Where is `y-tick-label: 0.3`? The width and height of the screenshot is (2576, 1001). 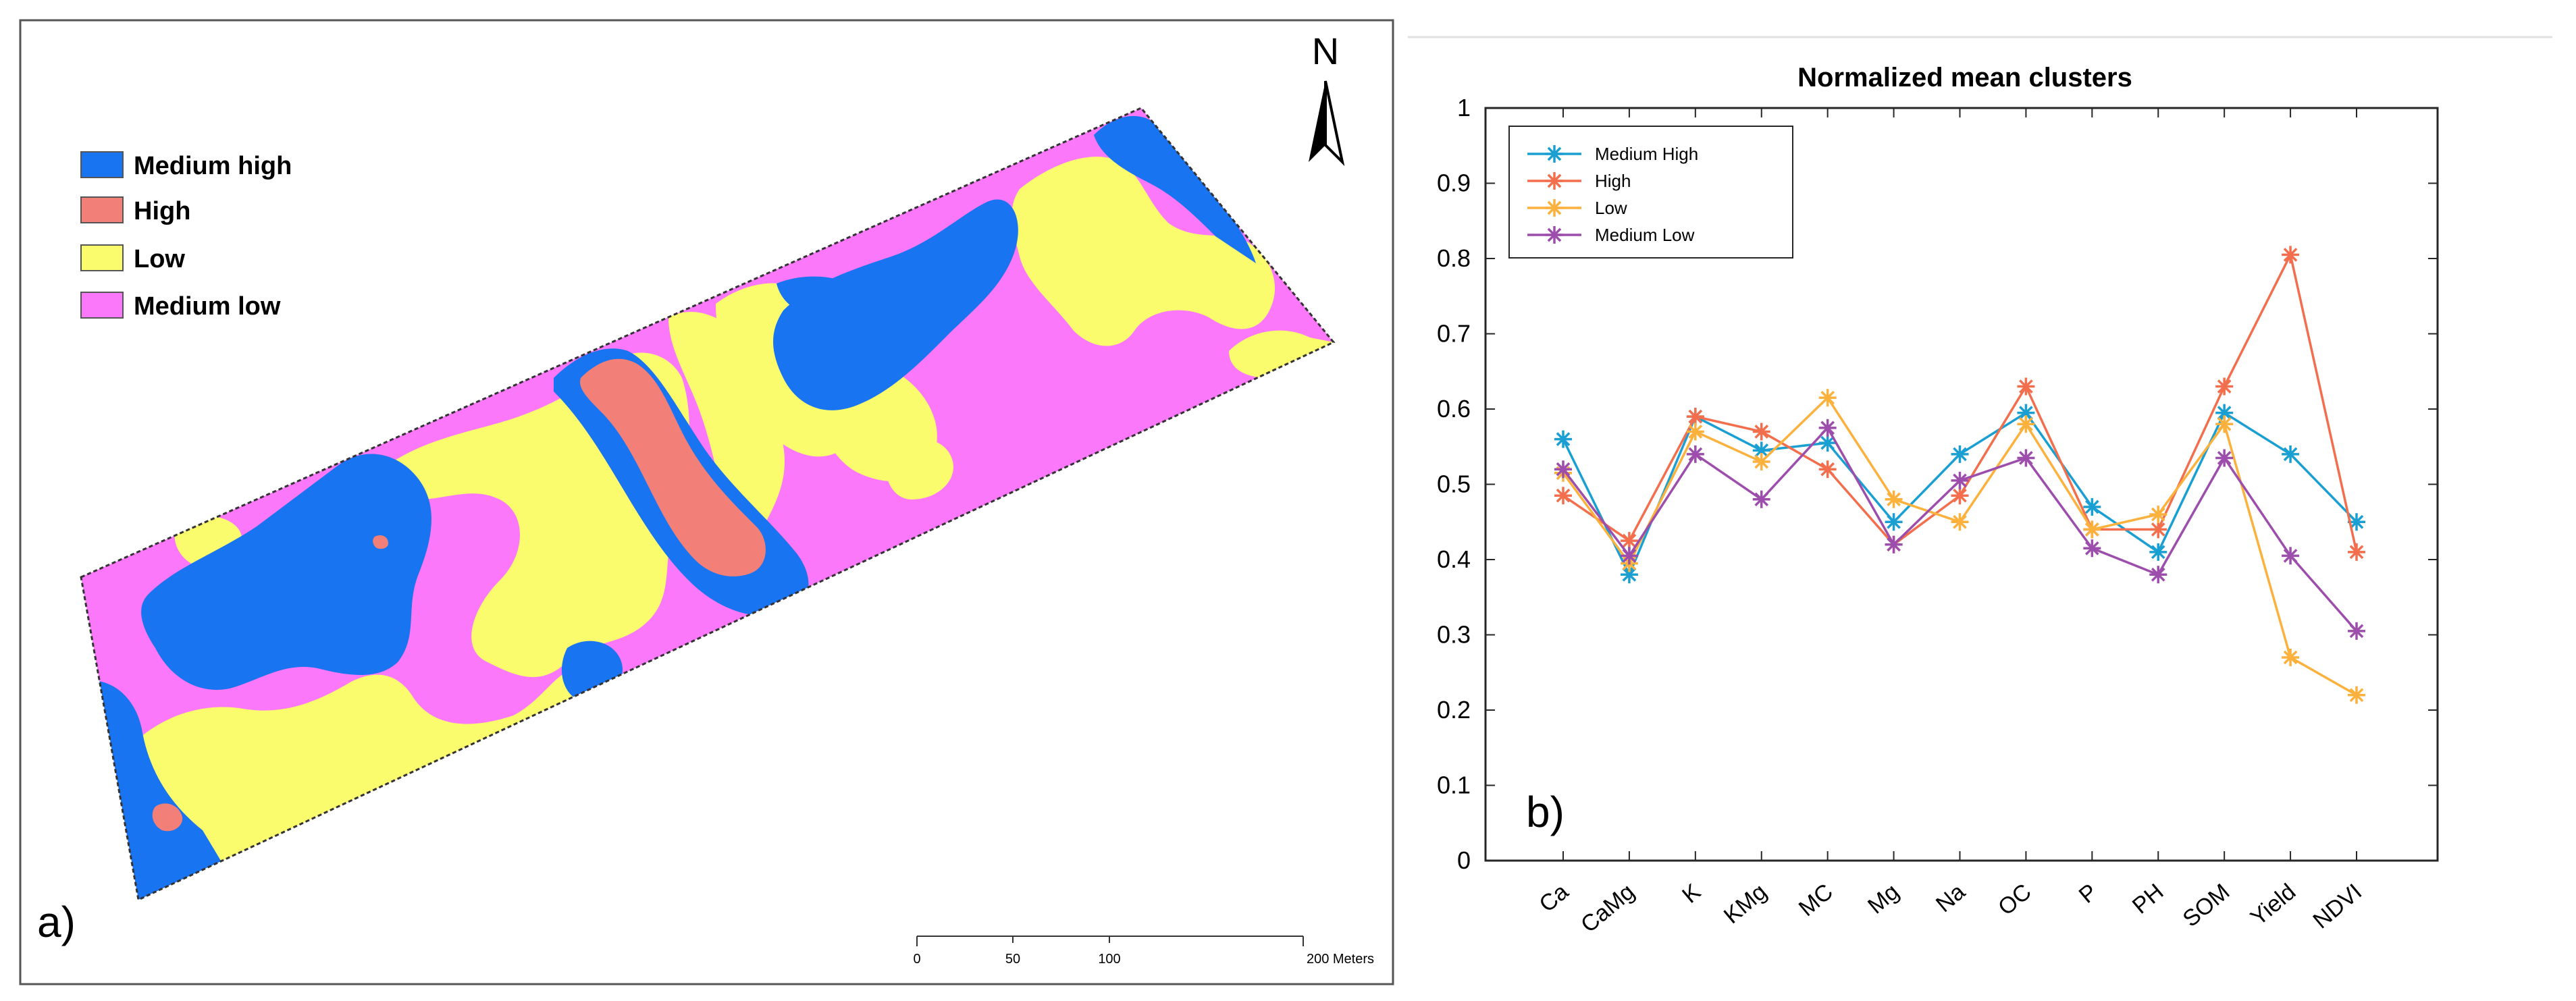 y-tick-label: 0.3 is located at coordinates (1454, 635).